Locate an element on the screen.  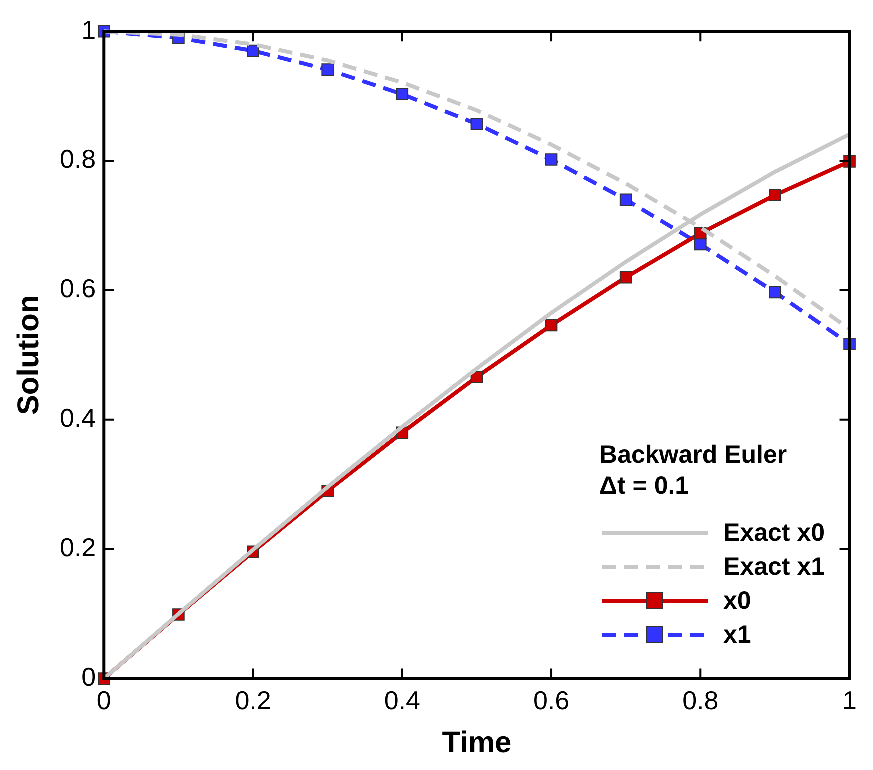
x-tick-label: 0.6 is located at coordinates (551, 701).